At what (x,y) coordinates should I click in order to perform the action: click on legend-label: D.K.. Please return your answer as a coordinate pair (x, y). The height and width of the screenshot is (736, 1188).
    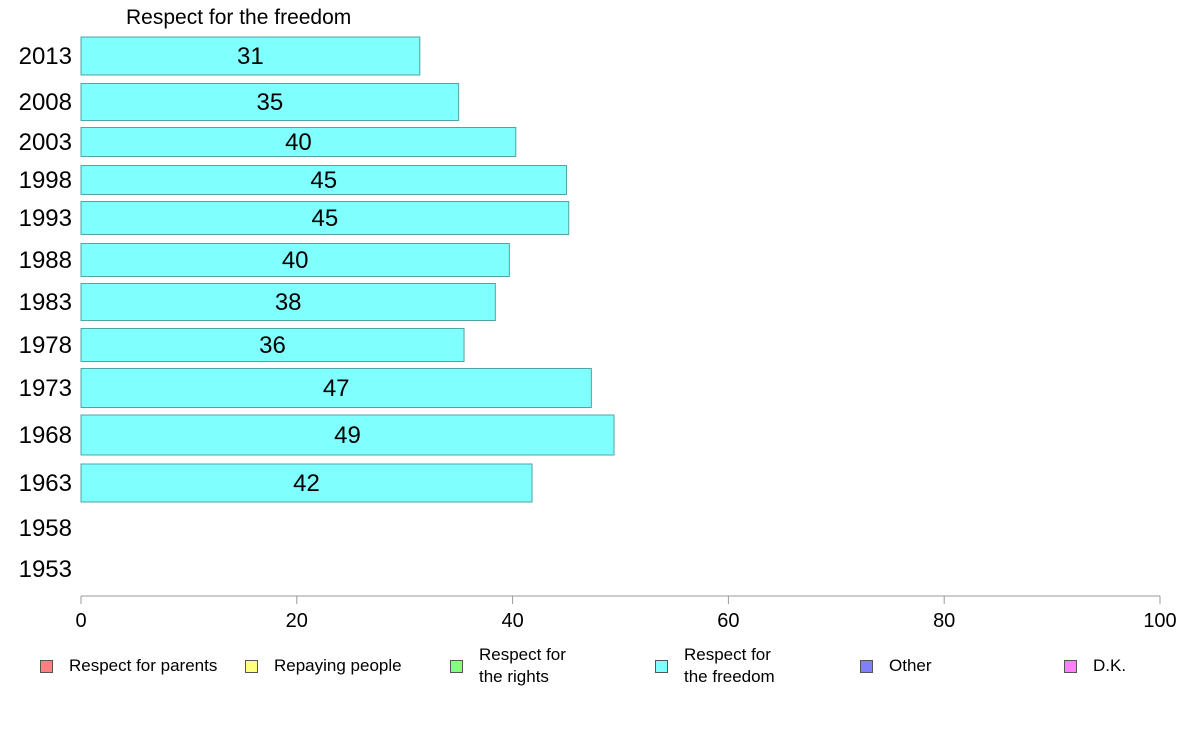
    Looking at the image, I should click on (1110, 665).